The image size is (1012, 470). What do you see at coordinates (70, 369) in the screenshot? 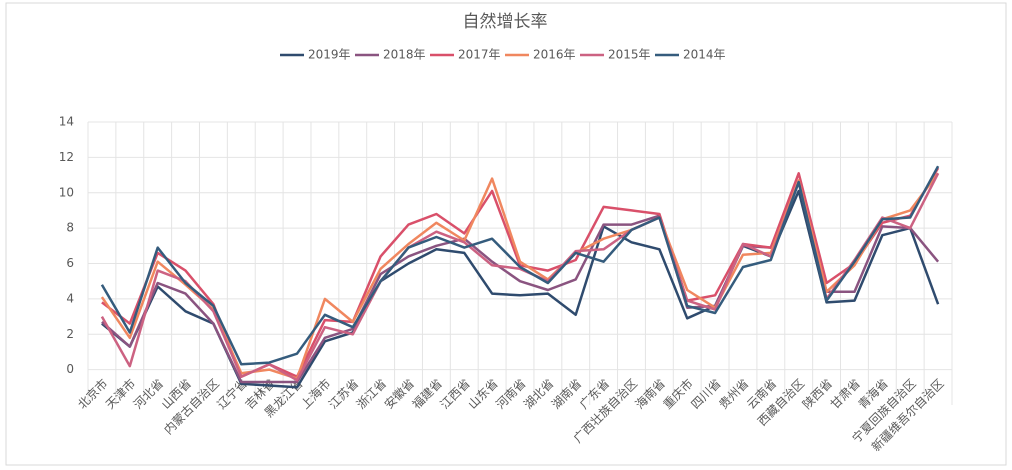
I see `y-tick-label: 0` at bounding box center [70, 369].